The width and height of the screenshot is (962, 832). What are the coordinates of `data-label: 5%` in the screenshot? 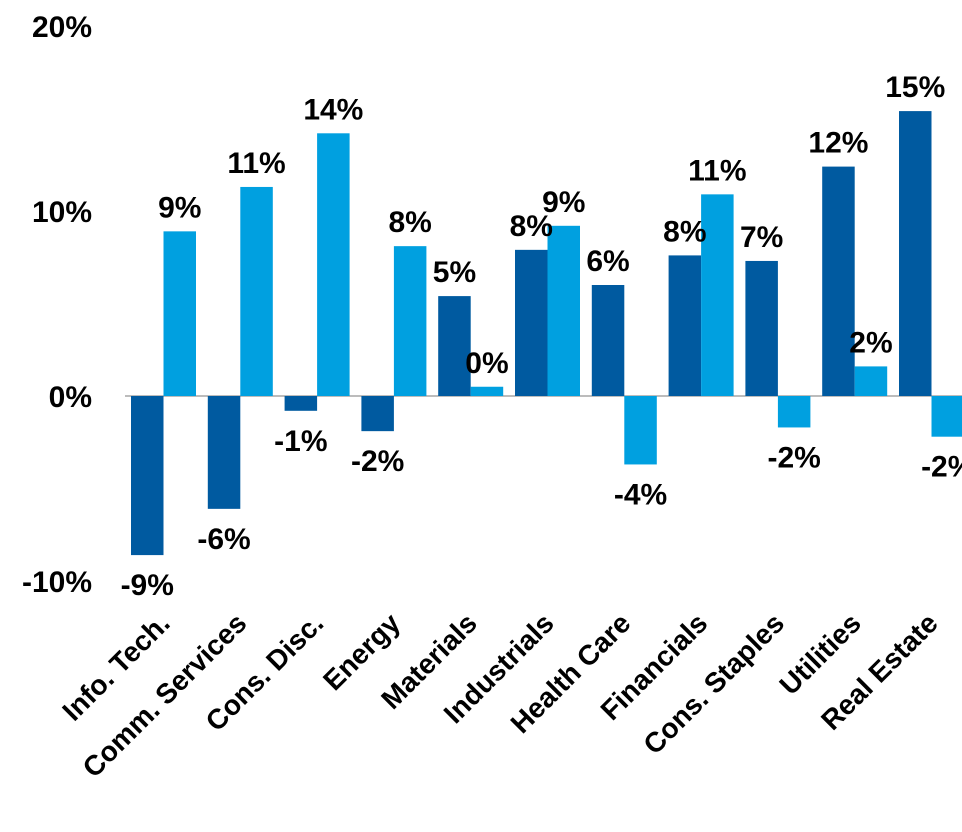 It's located at (454, 272).